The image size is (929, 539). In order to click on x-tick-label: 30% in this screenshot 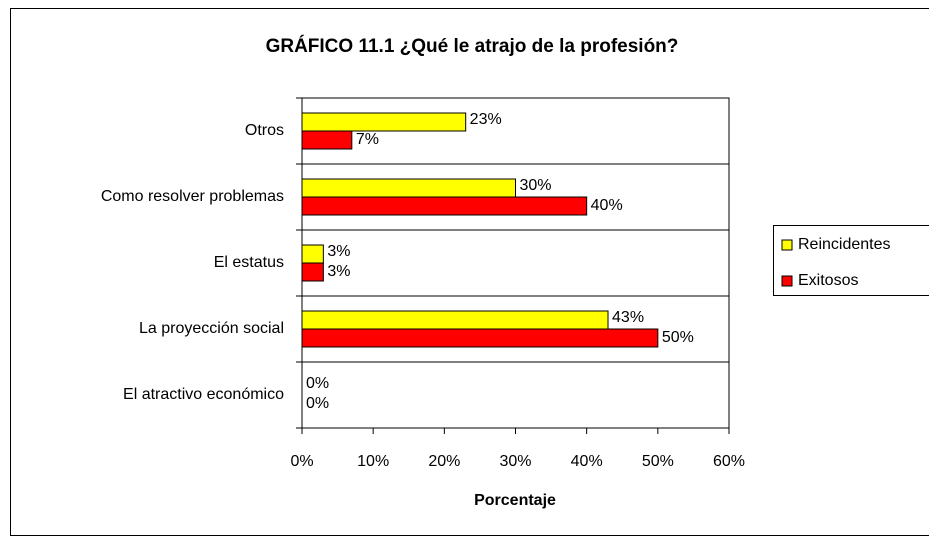, I will do `click(515, 461)`.